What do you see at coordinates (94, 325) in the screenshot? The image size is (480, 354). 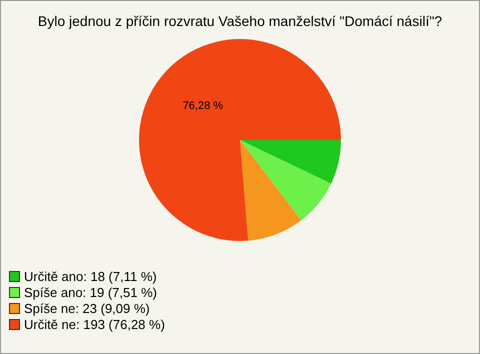 I see `legend-label: Určitě ne: 193 (76,28 %)` at bounding box center [94, 325].